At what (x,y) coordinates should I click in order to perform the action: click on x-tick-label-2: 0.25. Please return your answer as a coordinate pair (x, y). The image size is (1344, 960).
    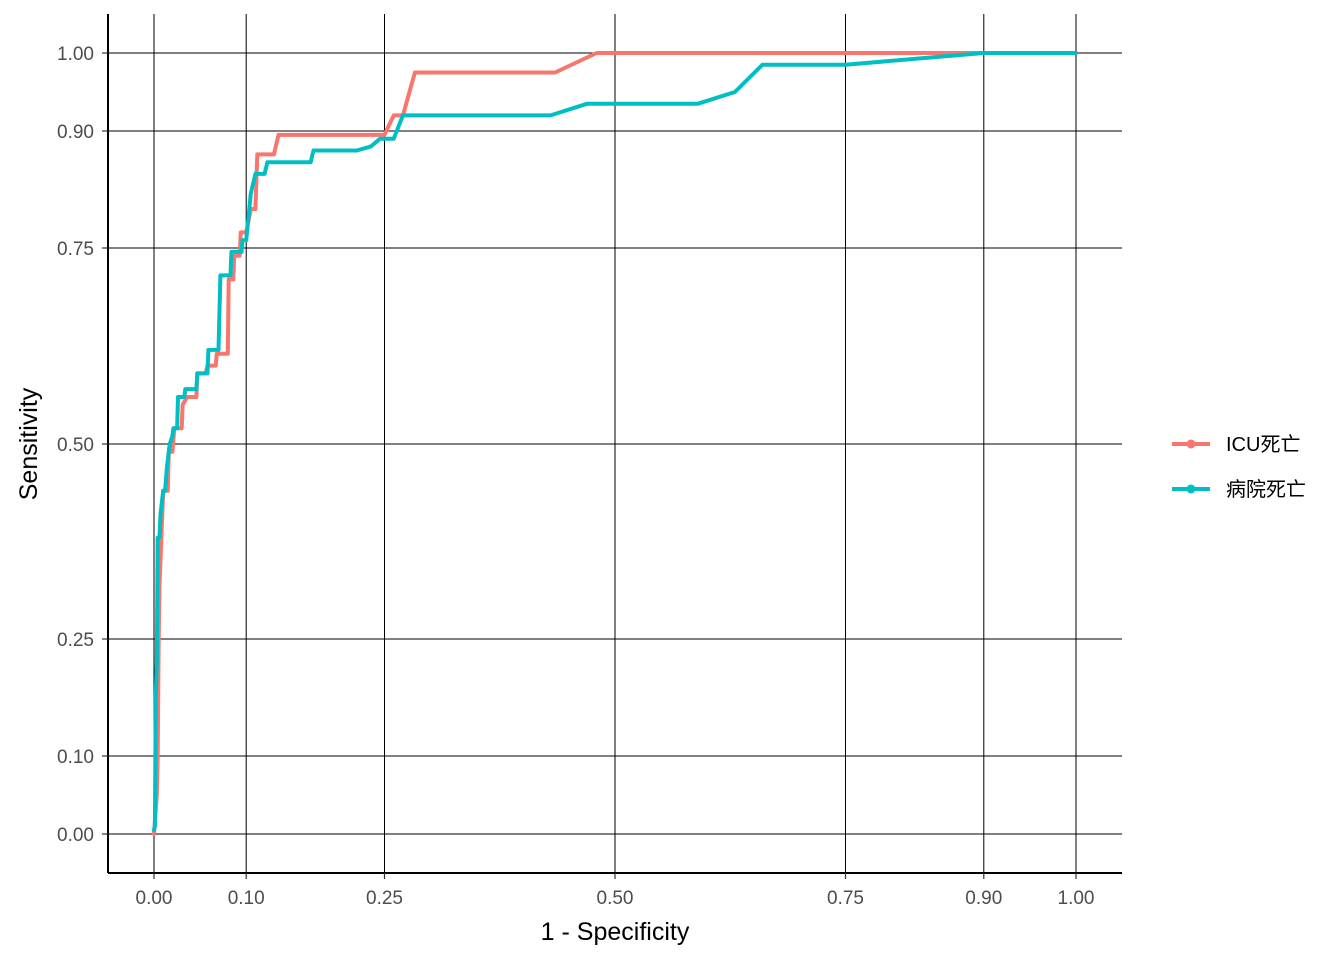
    Looking at the image, I should click on (384, 898).